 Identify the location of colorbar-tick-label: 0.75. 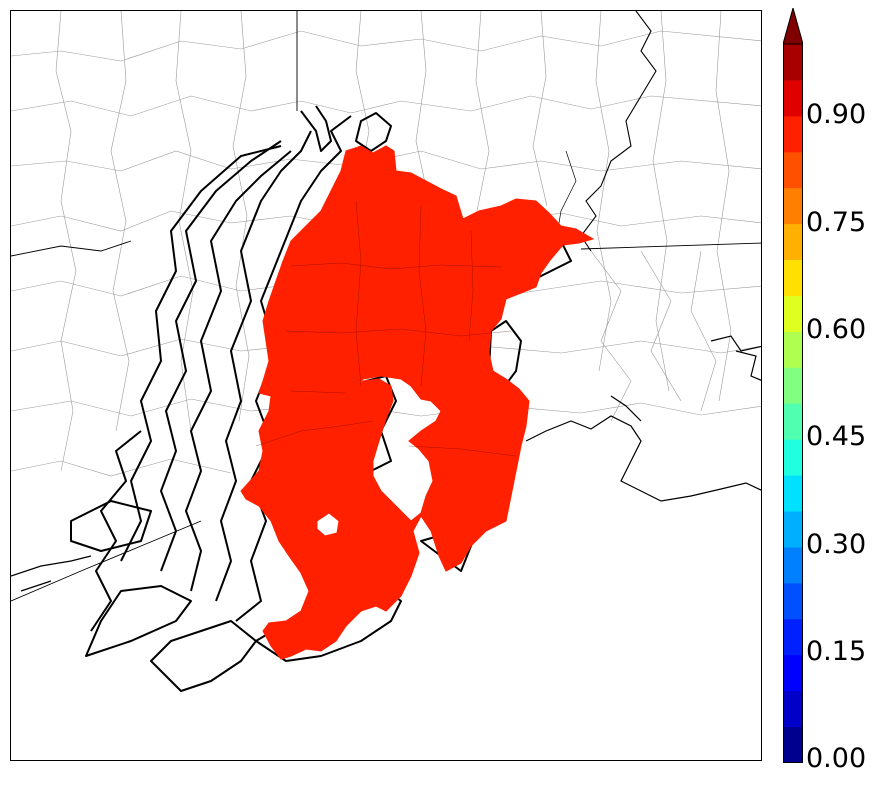
(836, 222).